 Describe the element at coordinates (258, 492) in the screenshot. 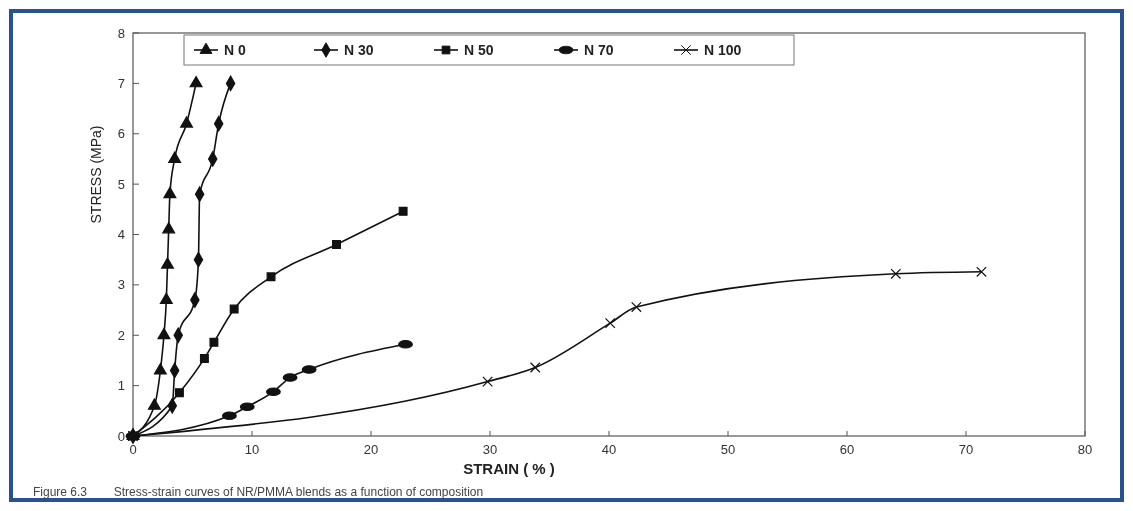

I see `caption: Figure 6.3 Stress-strain curves of NR/PMMA blends as a function of composition` at that location.